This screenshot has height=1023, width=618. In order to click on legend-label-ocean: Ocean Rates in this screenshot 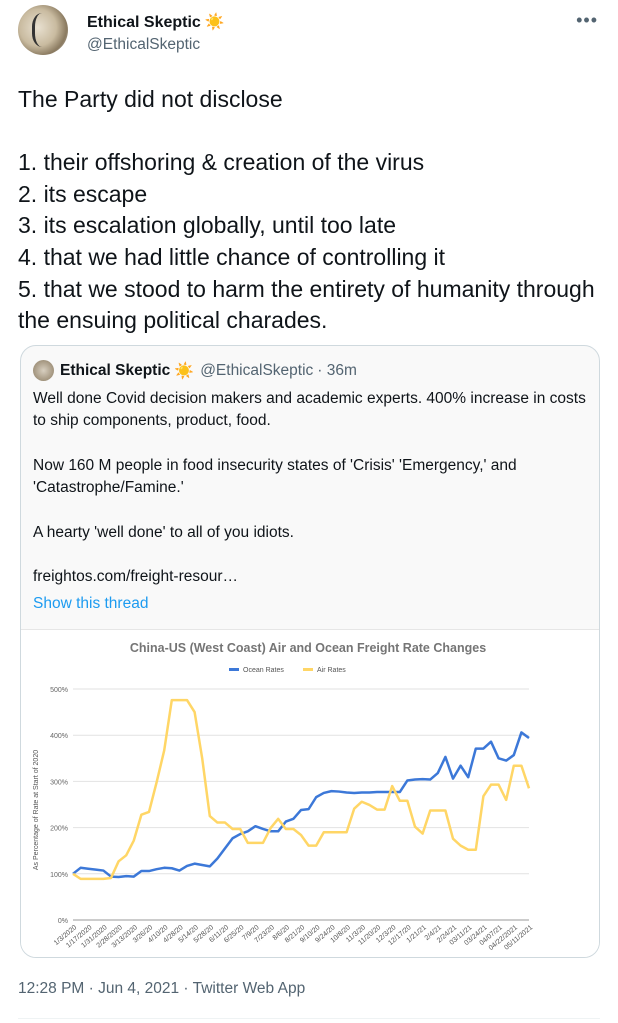, I will do `click(263, 670)`.